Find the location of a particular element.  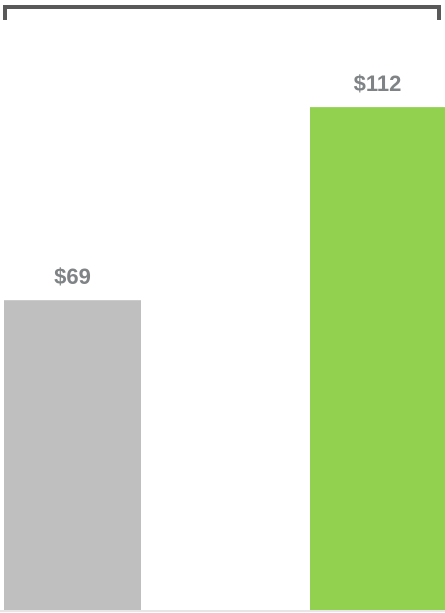

value-label: $69 is located at coordinates (72, 276).